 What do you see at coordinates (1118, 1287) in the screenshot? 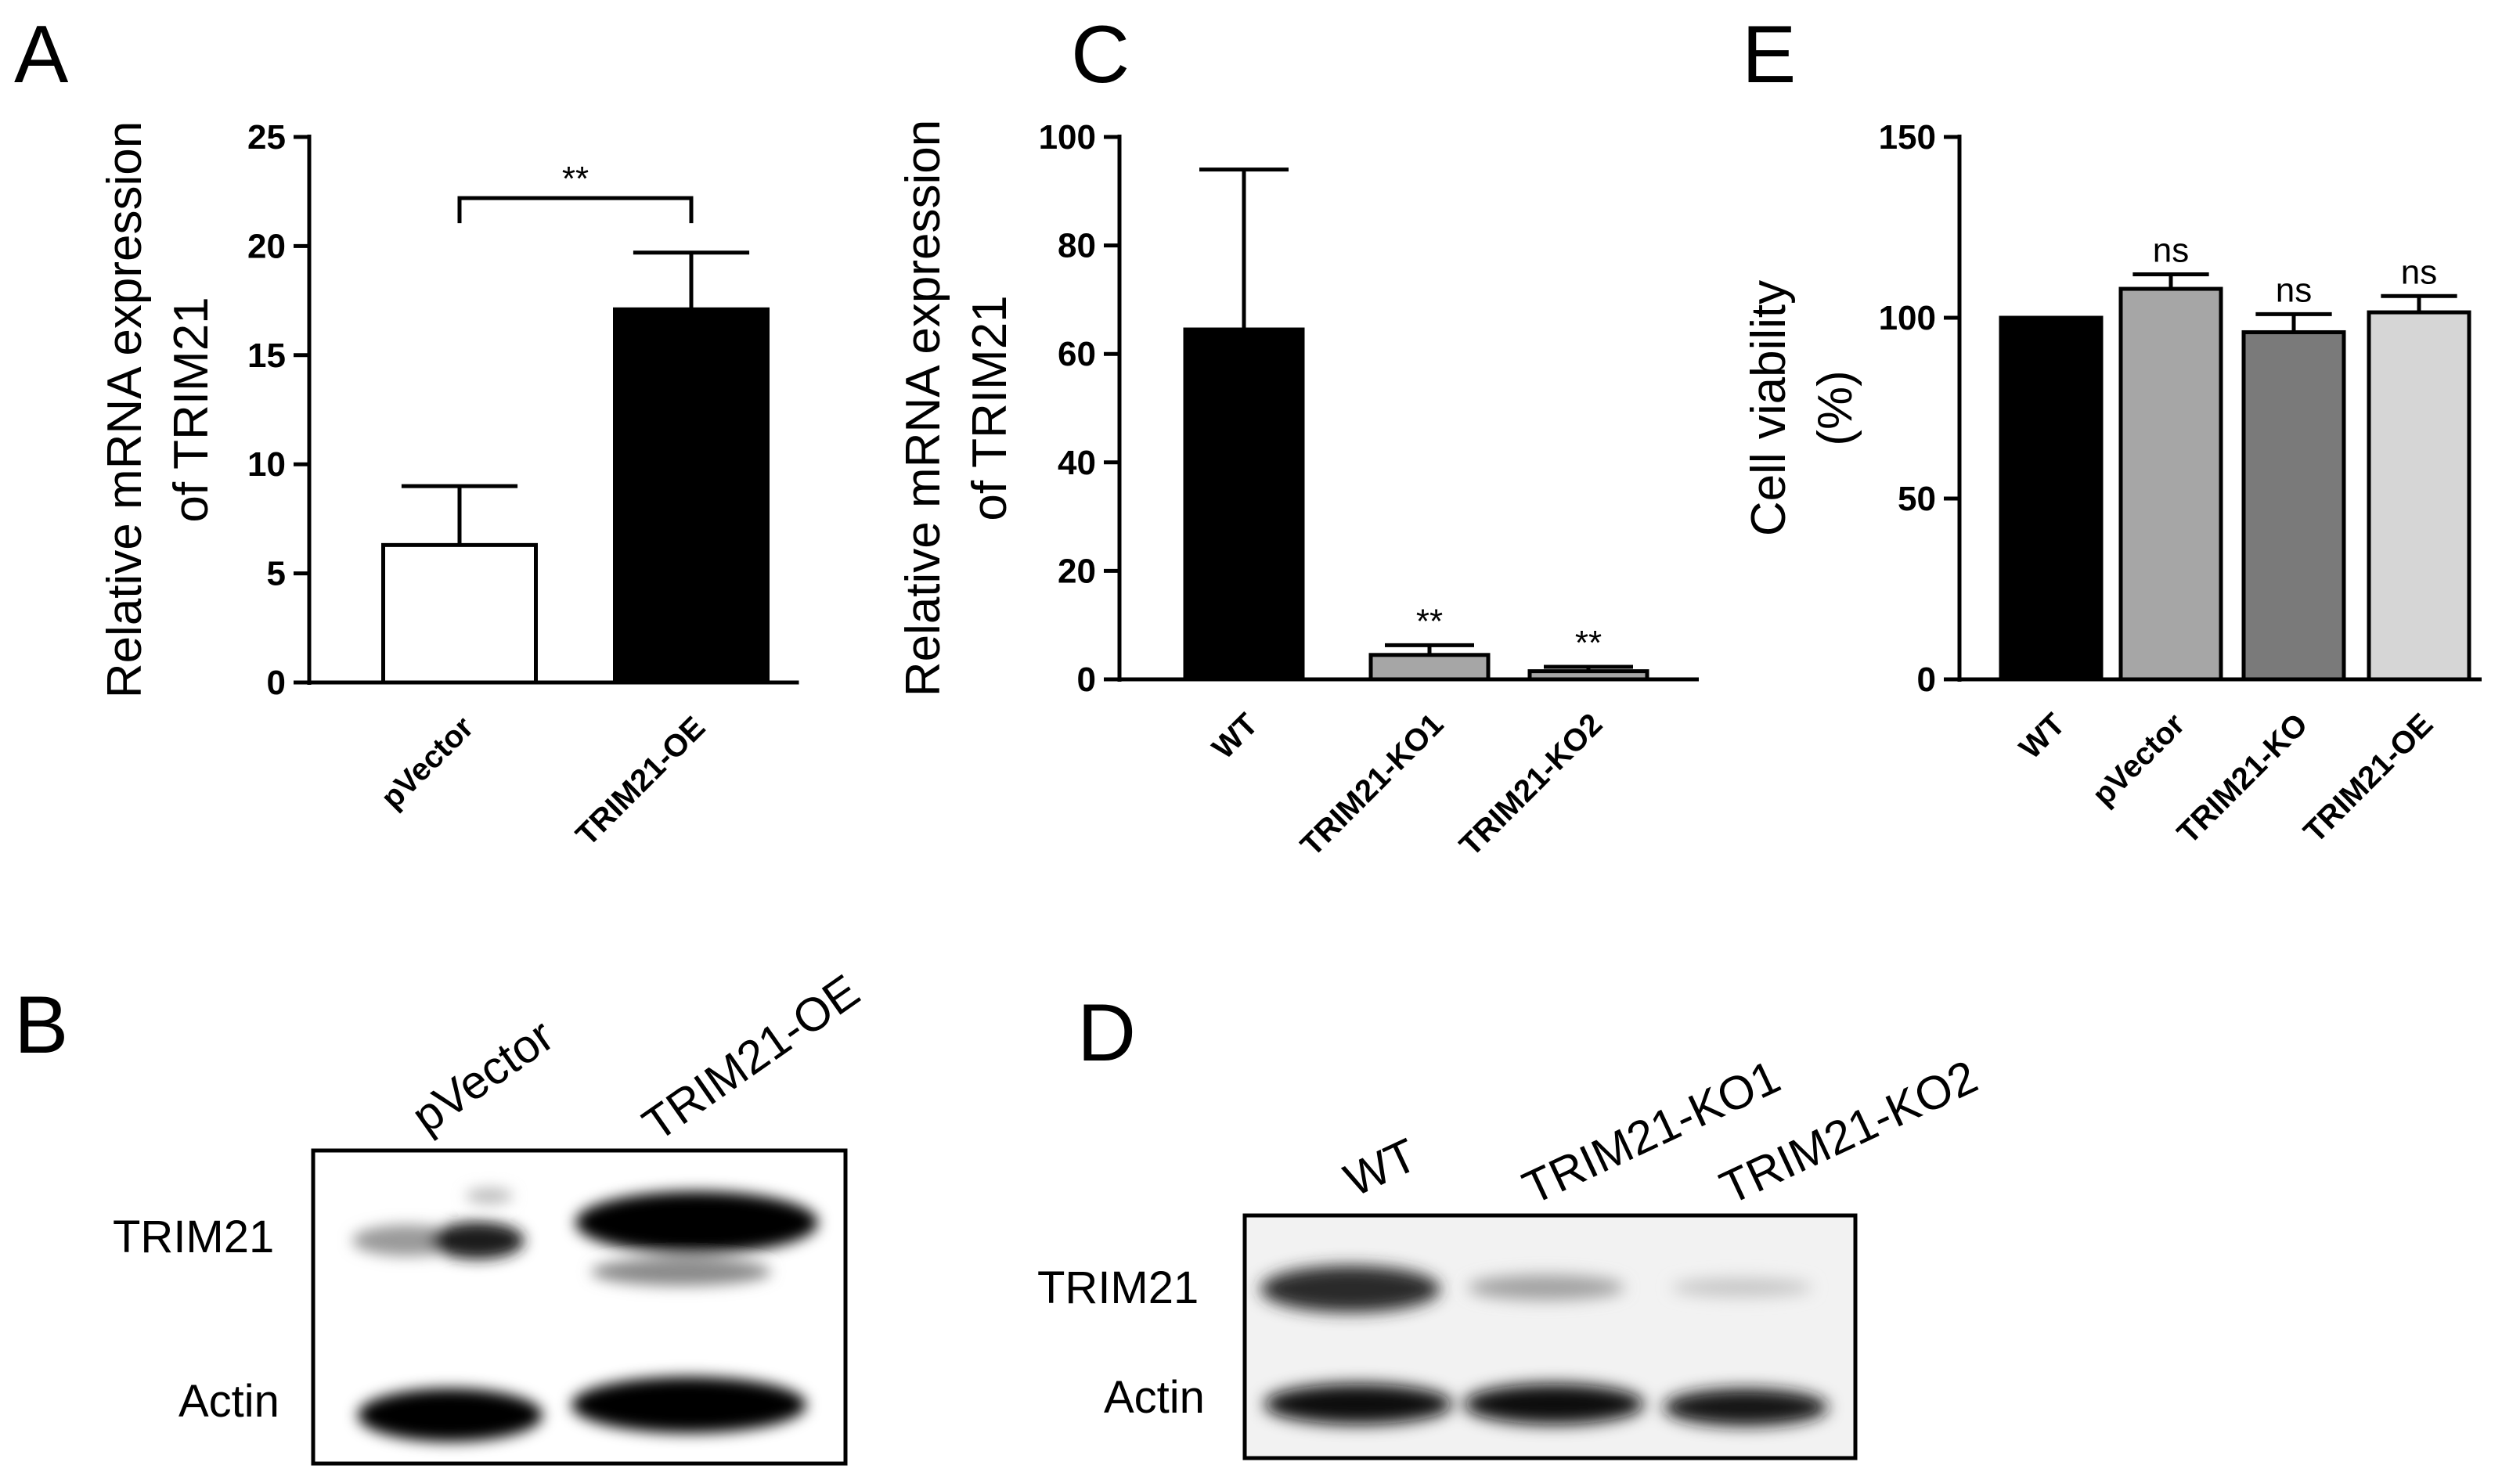
I see `blot-d-row-trim21: TRIM21` at bounding box center [1118, 1287].